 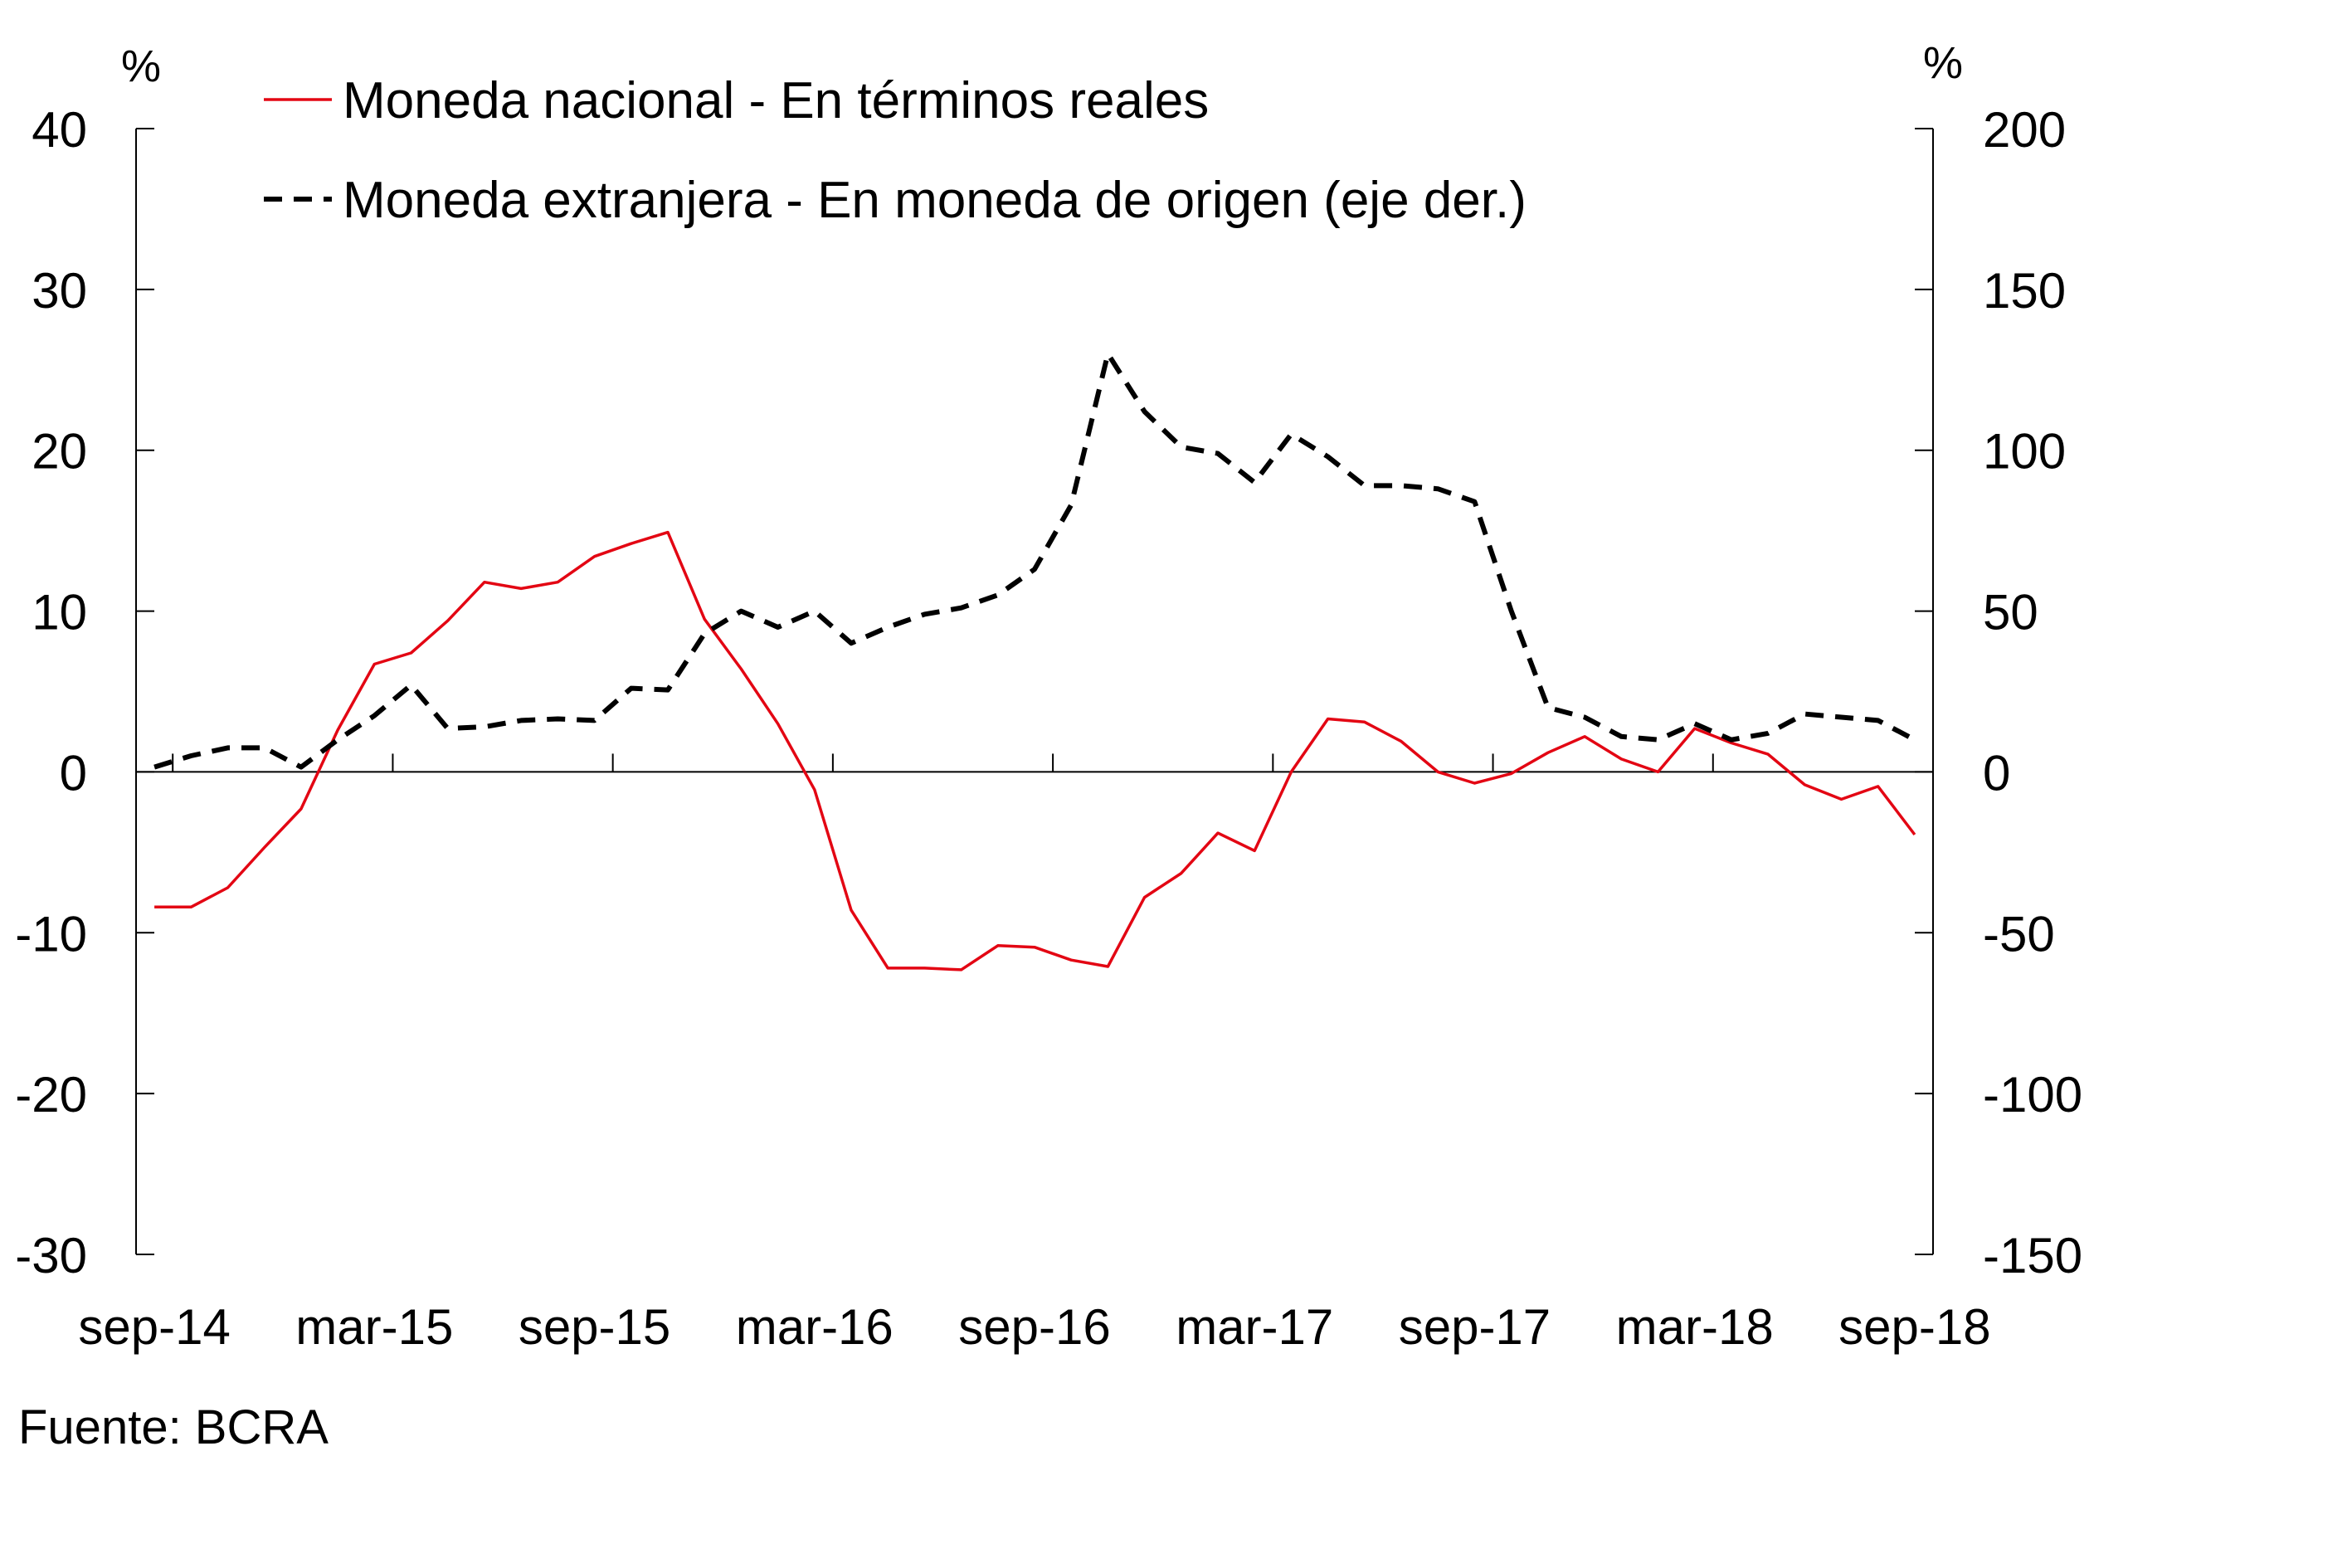 What do you see at coordinates (1914, 1327) in the screenshot?
I see `x-axis-tick-label: sep-18` at bounding box center [1914, 1327].